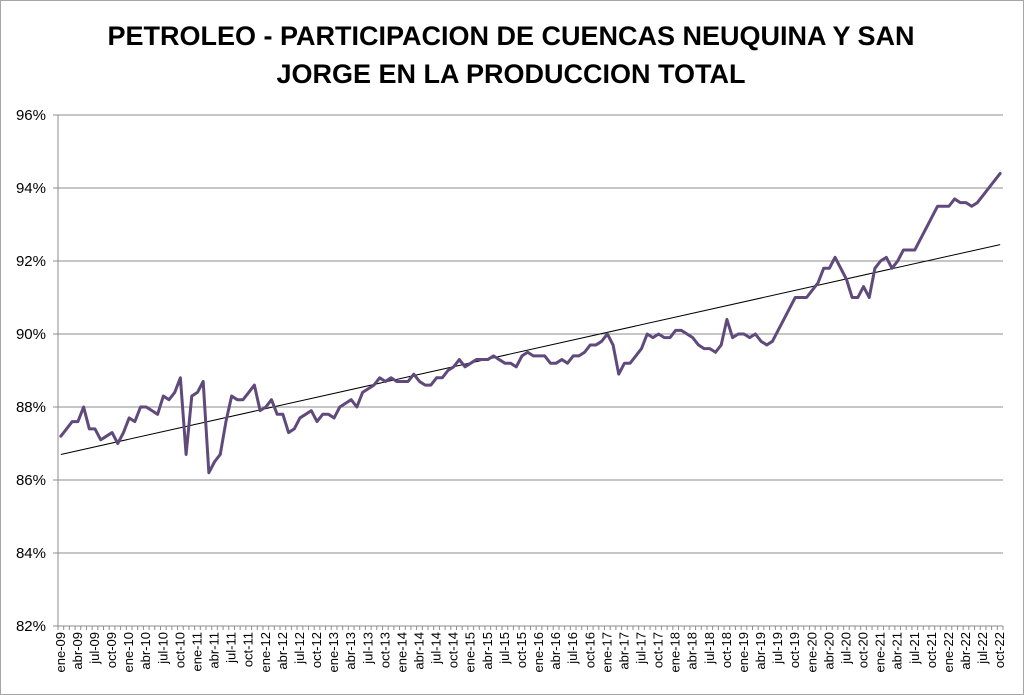 The width and height of the screenshot is (1024, 695). Describe the element at coordinates (828, 651) in the screenshot. I see `x-tick-label: abr-20` at that location.